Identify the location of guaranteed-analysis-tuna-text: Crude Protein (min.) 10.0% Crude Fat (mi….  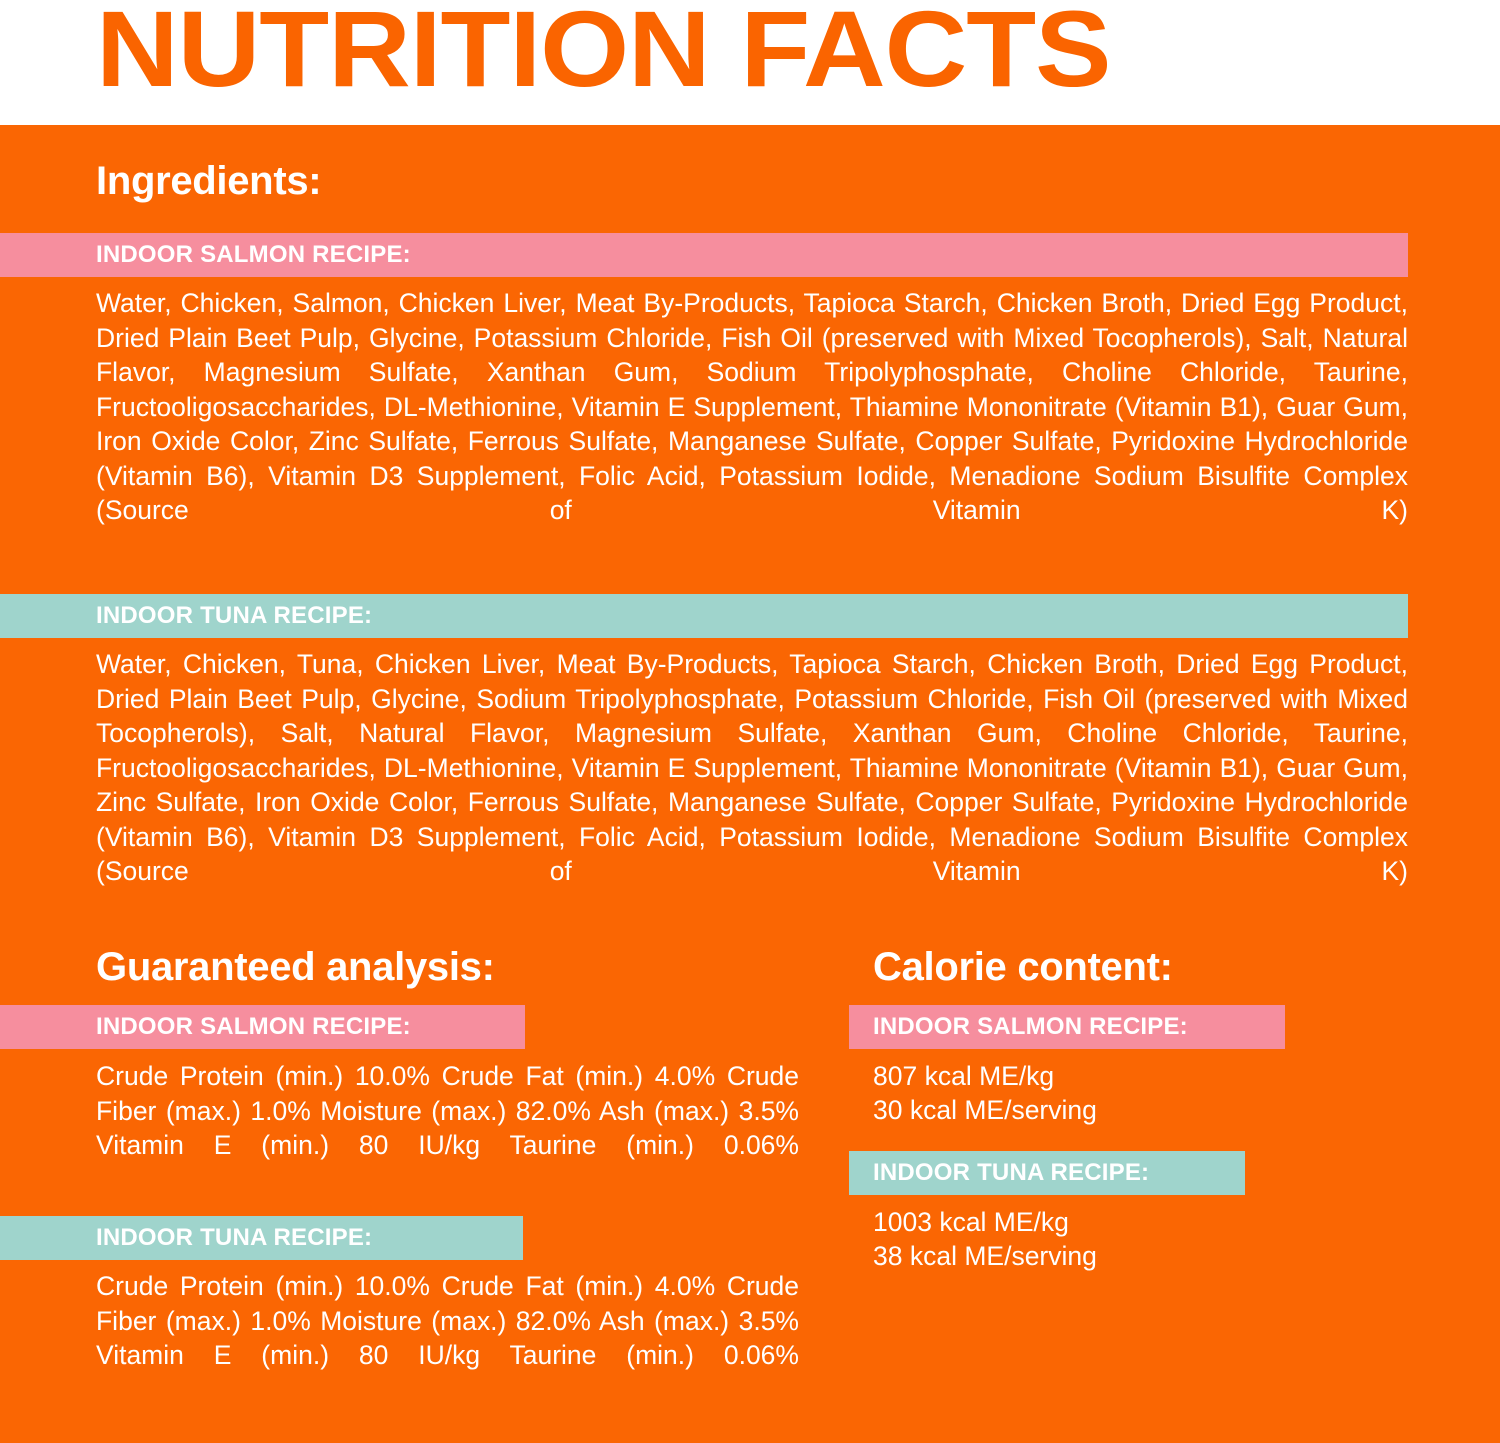
(447, 1320).